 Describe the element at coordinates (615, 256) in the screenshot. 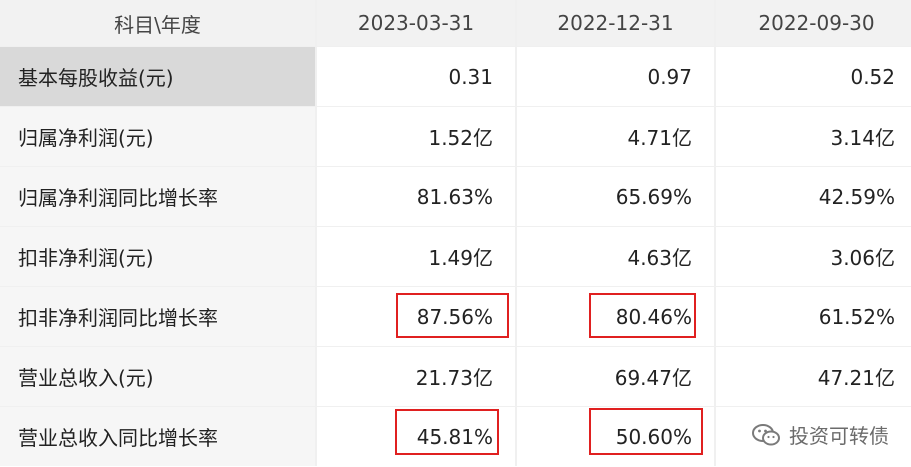

I see `cell-deducted-profit-2022q4: 4.63亿` at that location.